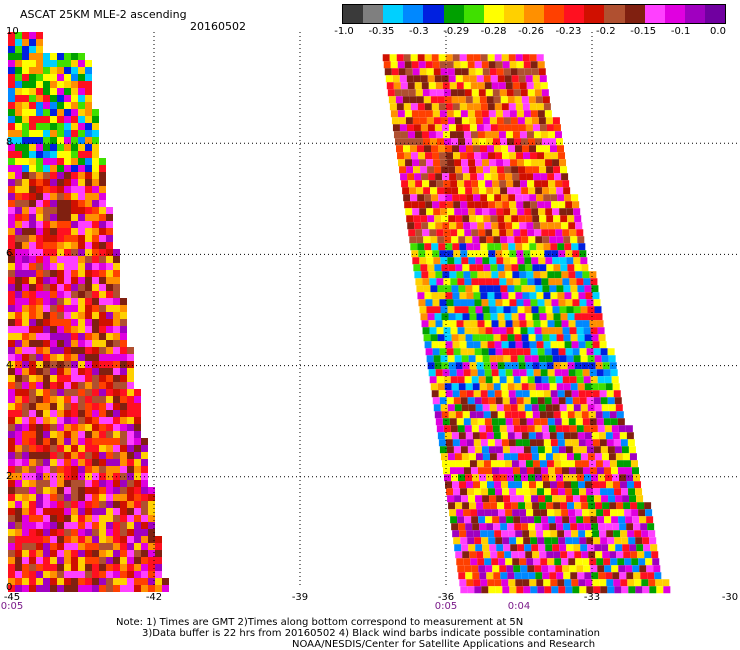 Image resolution: width=740 pixels, height=650 pixels. What do you see at coordinates (718, 31) in the screenshot?
I see `color-scale-label: 0.0` at bounding box center [718, 31].